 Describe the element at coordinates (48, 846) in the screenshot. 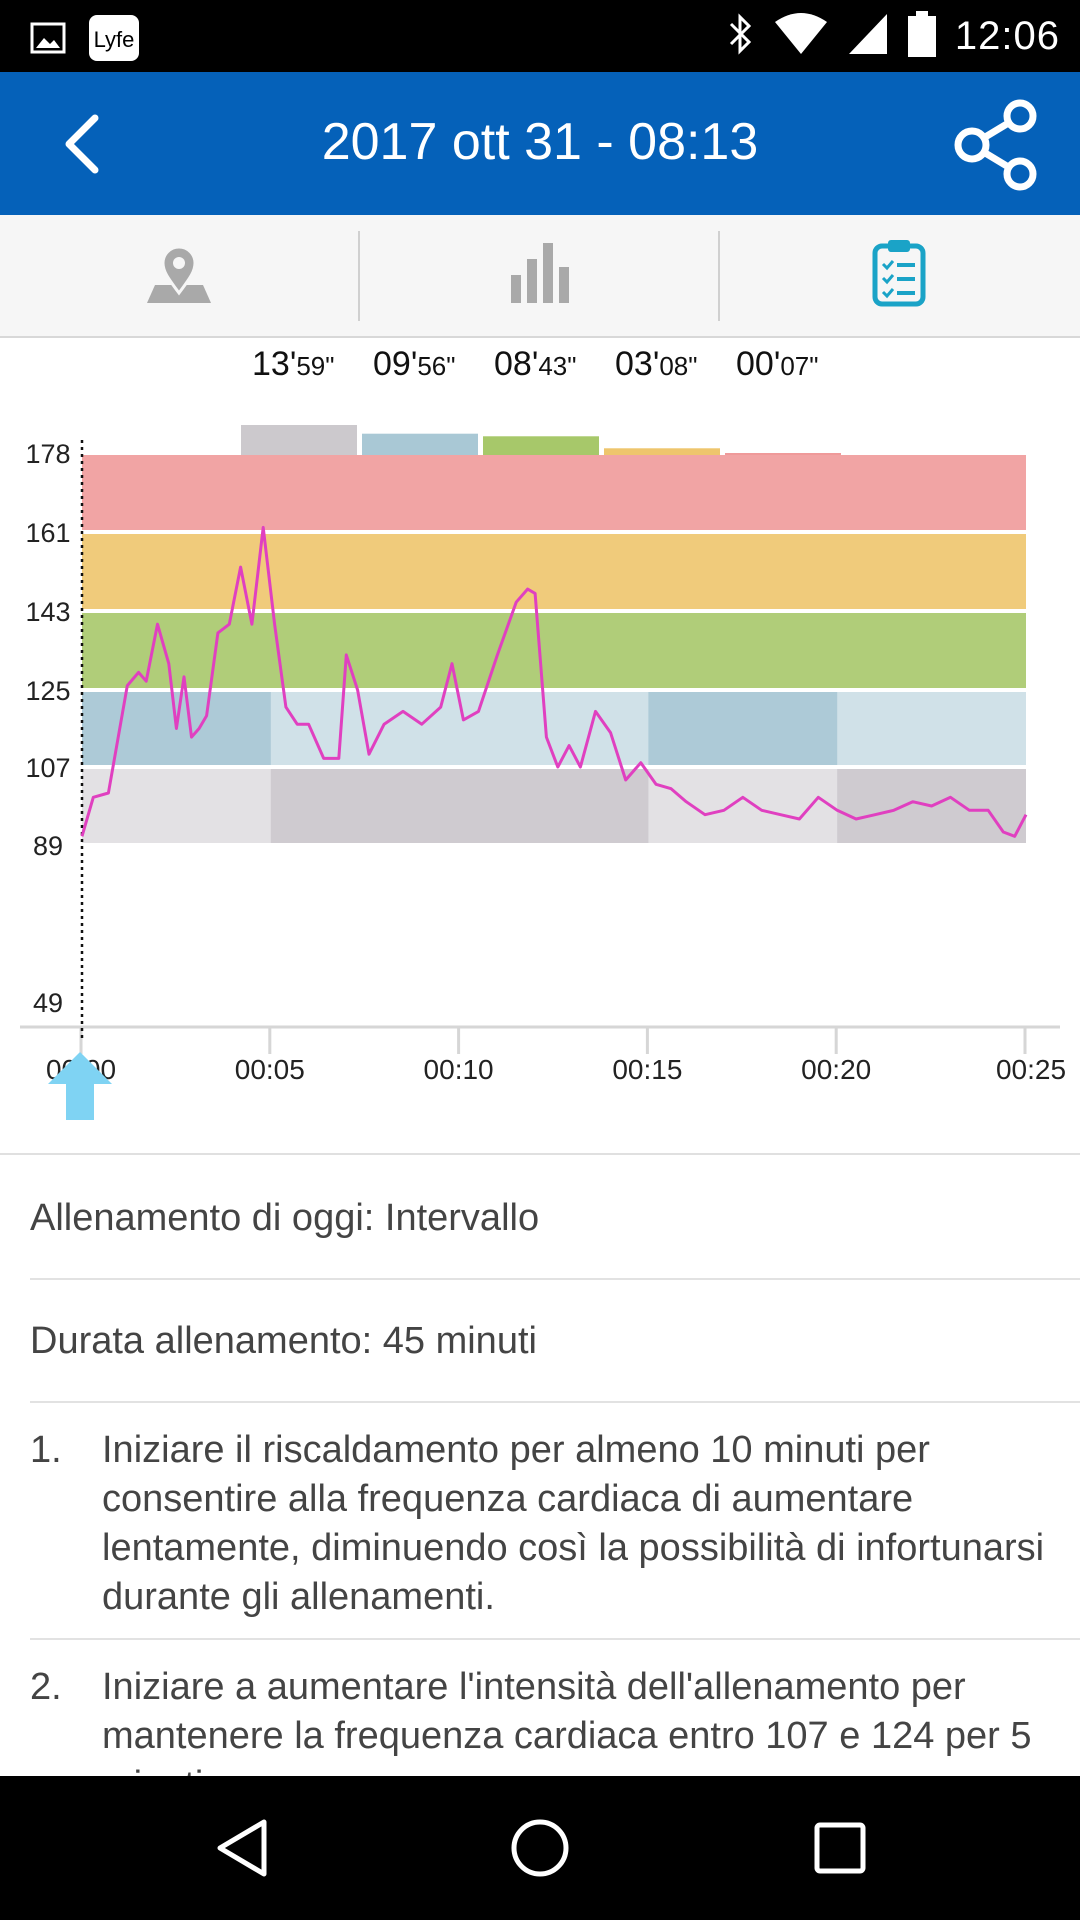

I see `y-tick-label: 89` at that location.